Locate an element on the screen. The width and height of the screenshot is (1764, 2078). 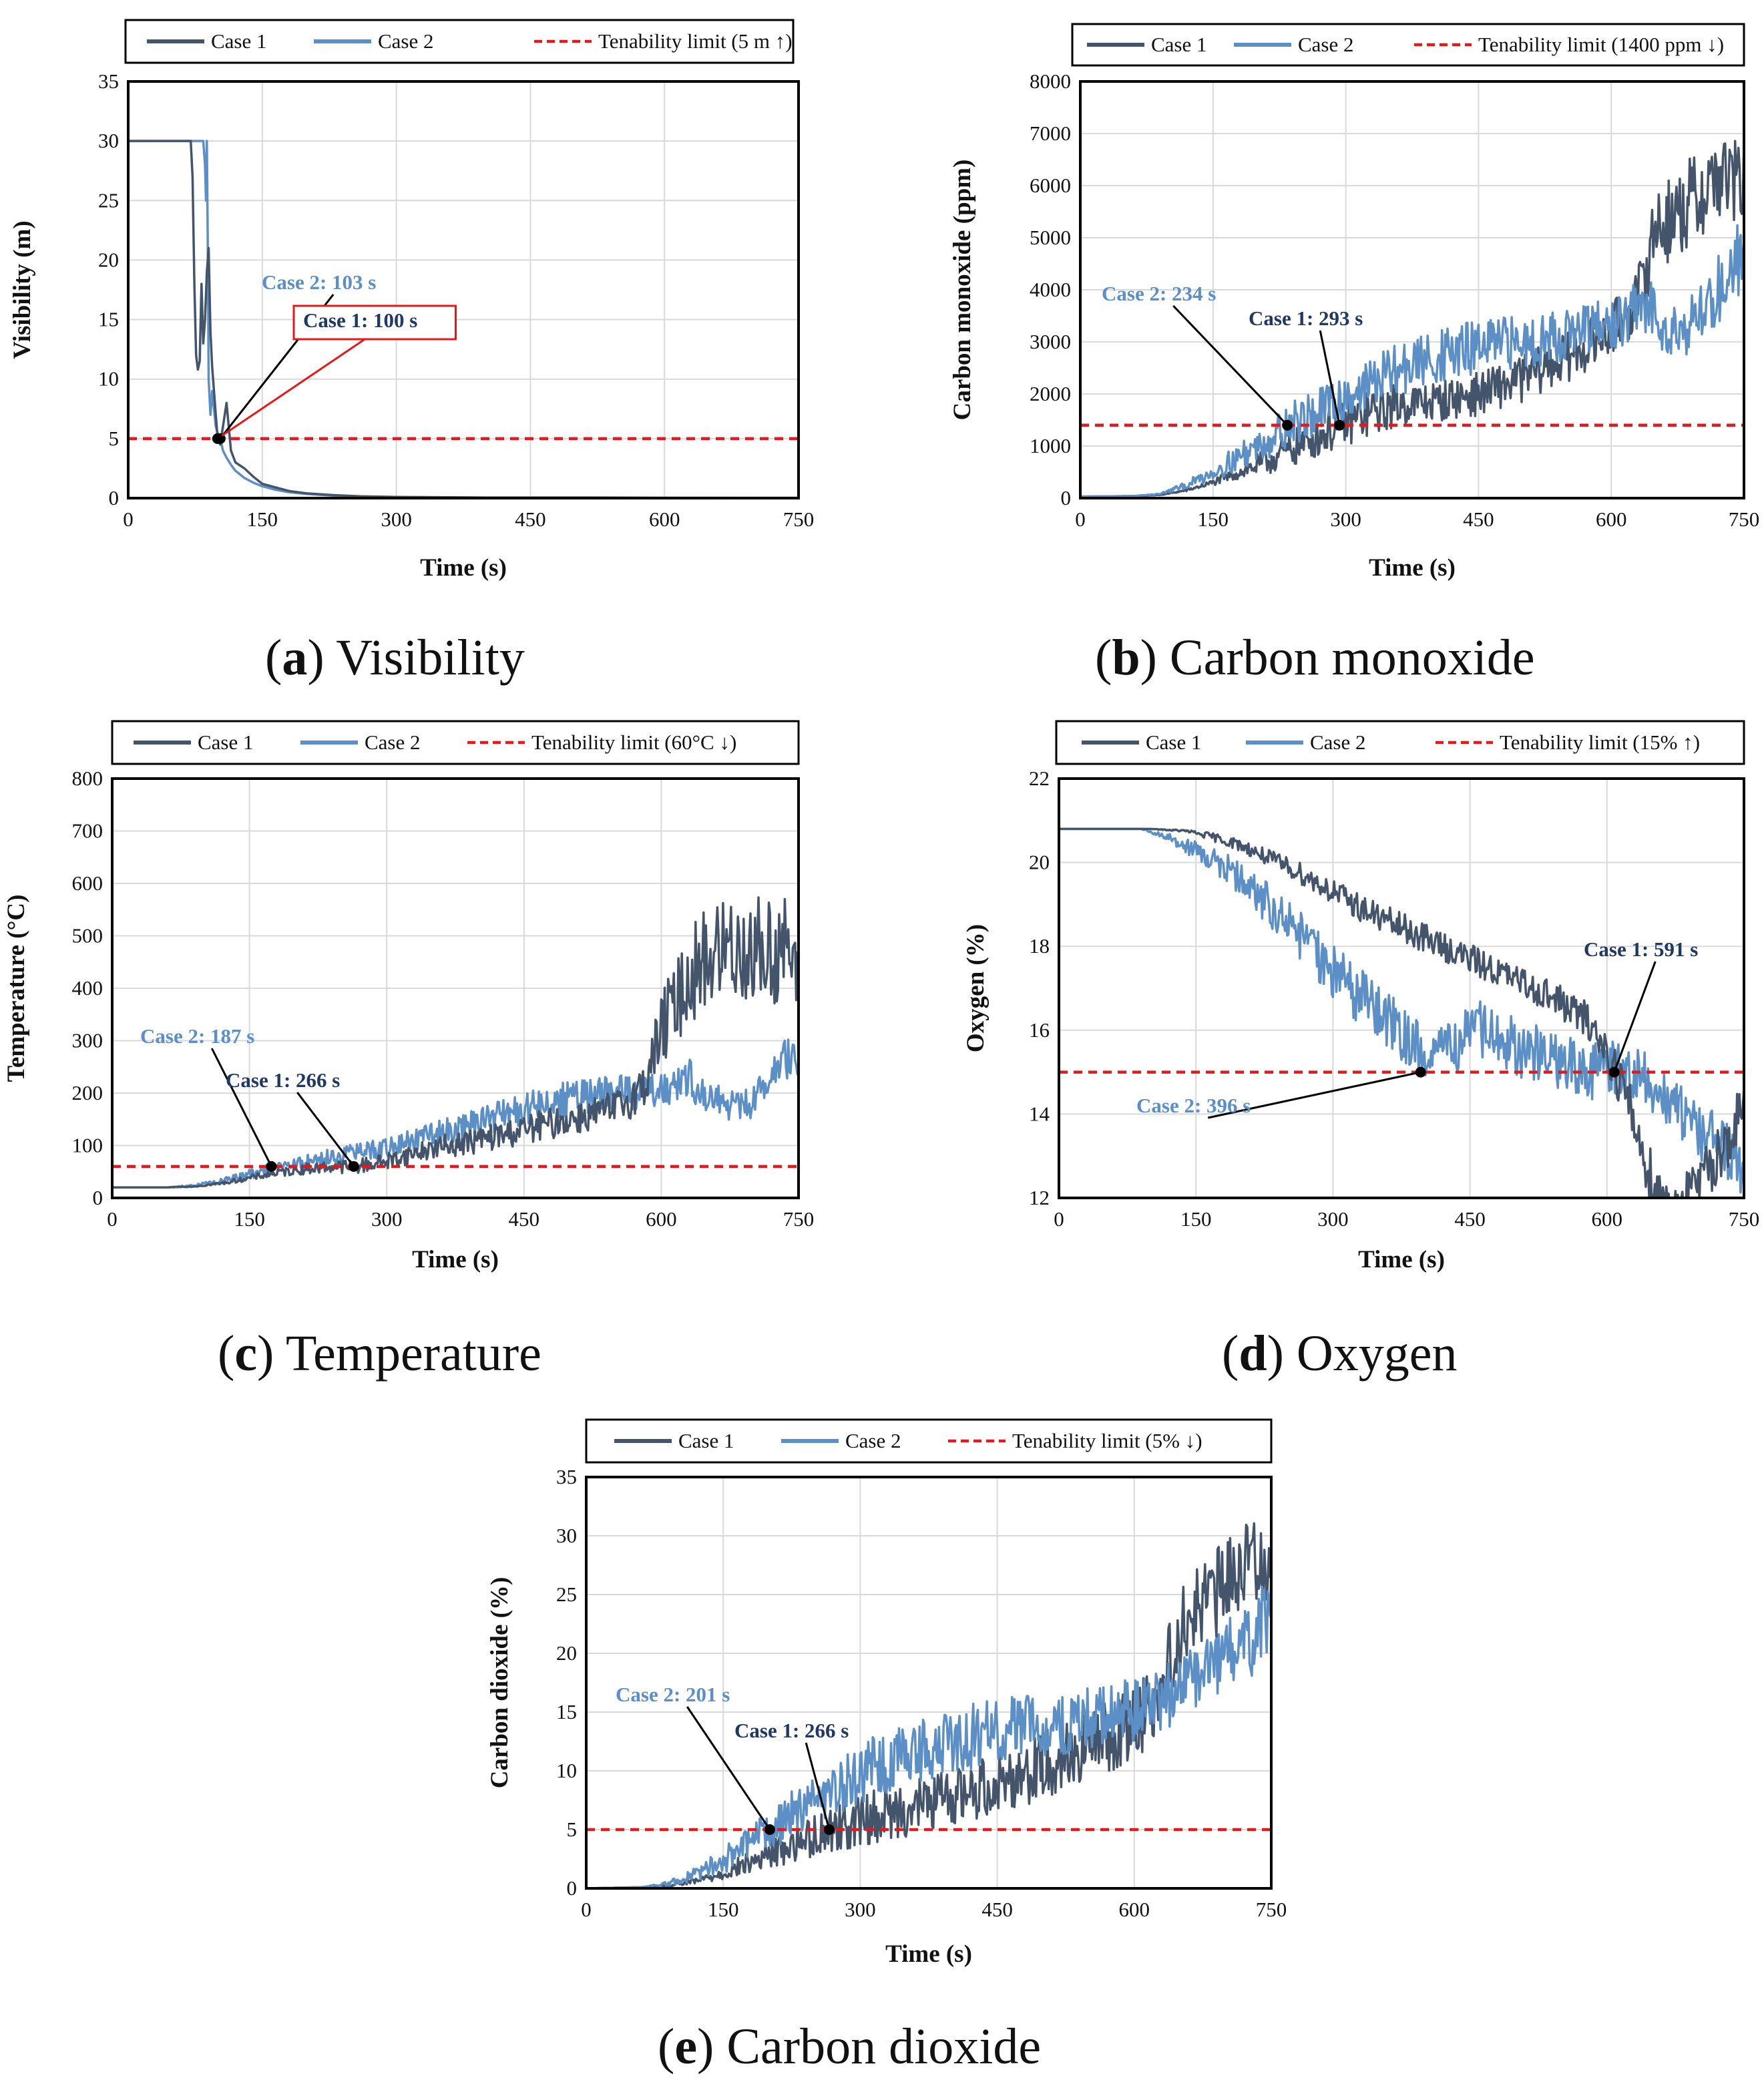
panel-caption: (b) Carbon monoxide is located at coordinates (1315, 658).